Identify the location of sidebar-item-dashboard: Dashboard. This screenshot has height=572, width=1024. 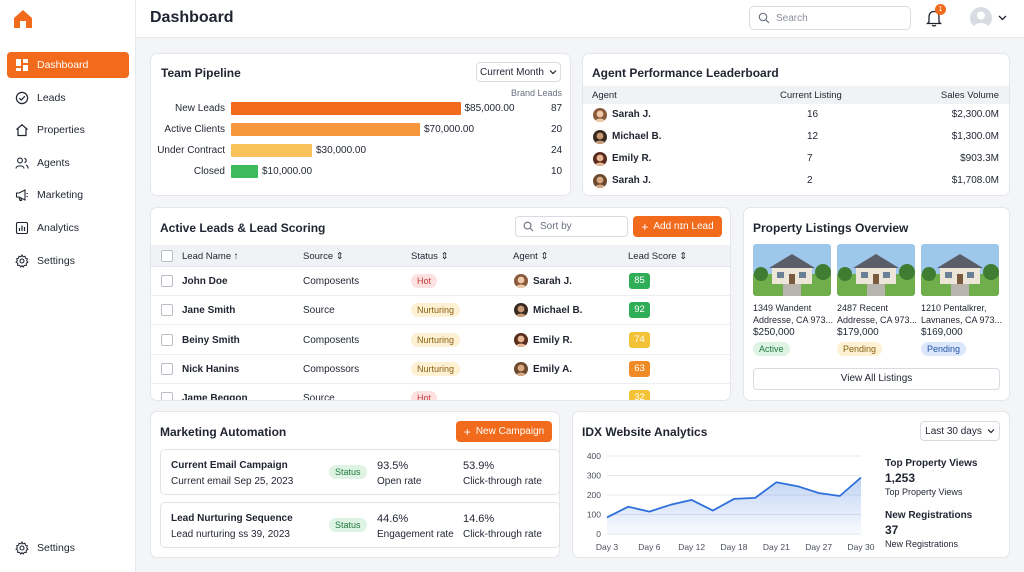
(68, 65).